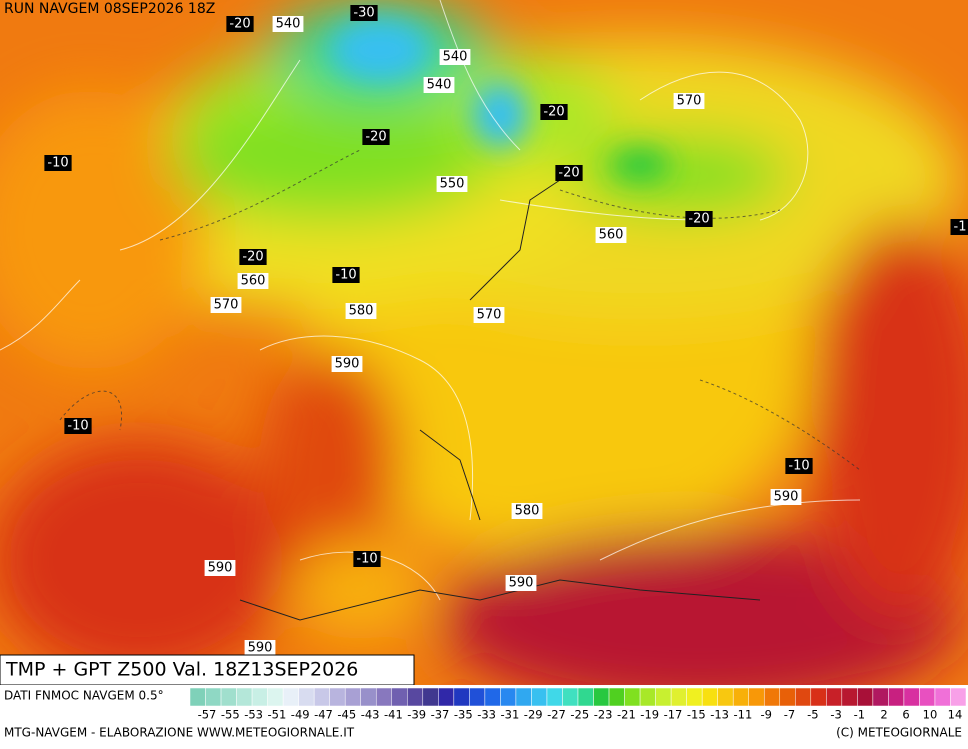 This screenshot has height=749, width=968. What do you see at coordinates (393, 715) in the screenshot?
I see `colorbar-label: -41` at bounding box center [393, 715].